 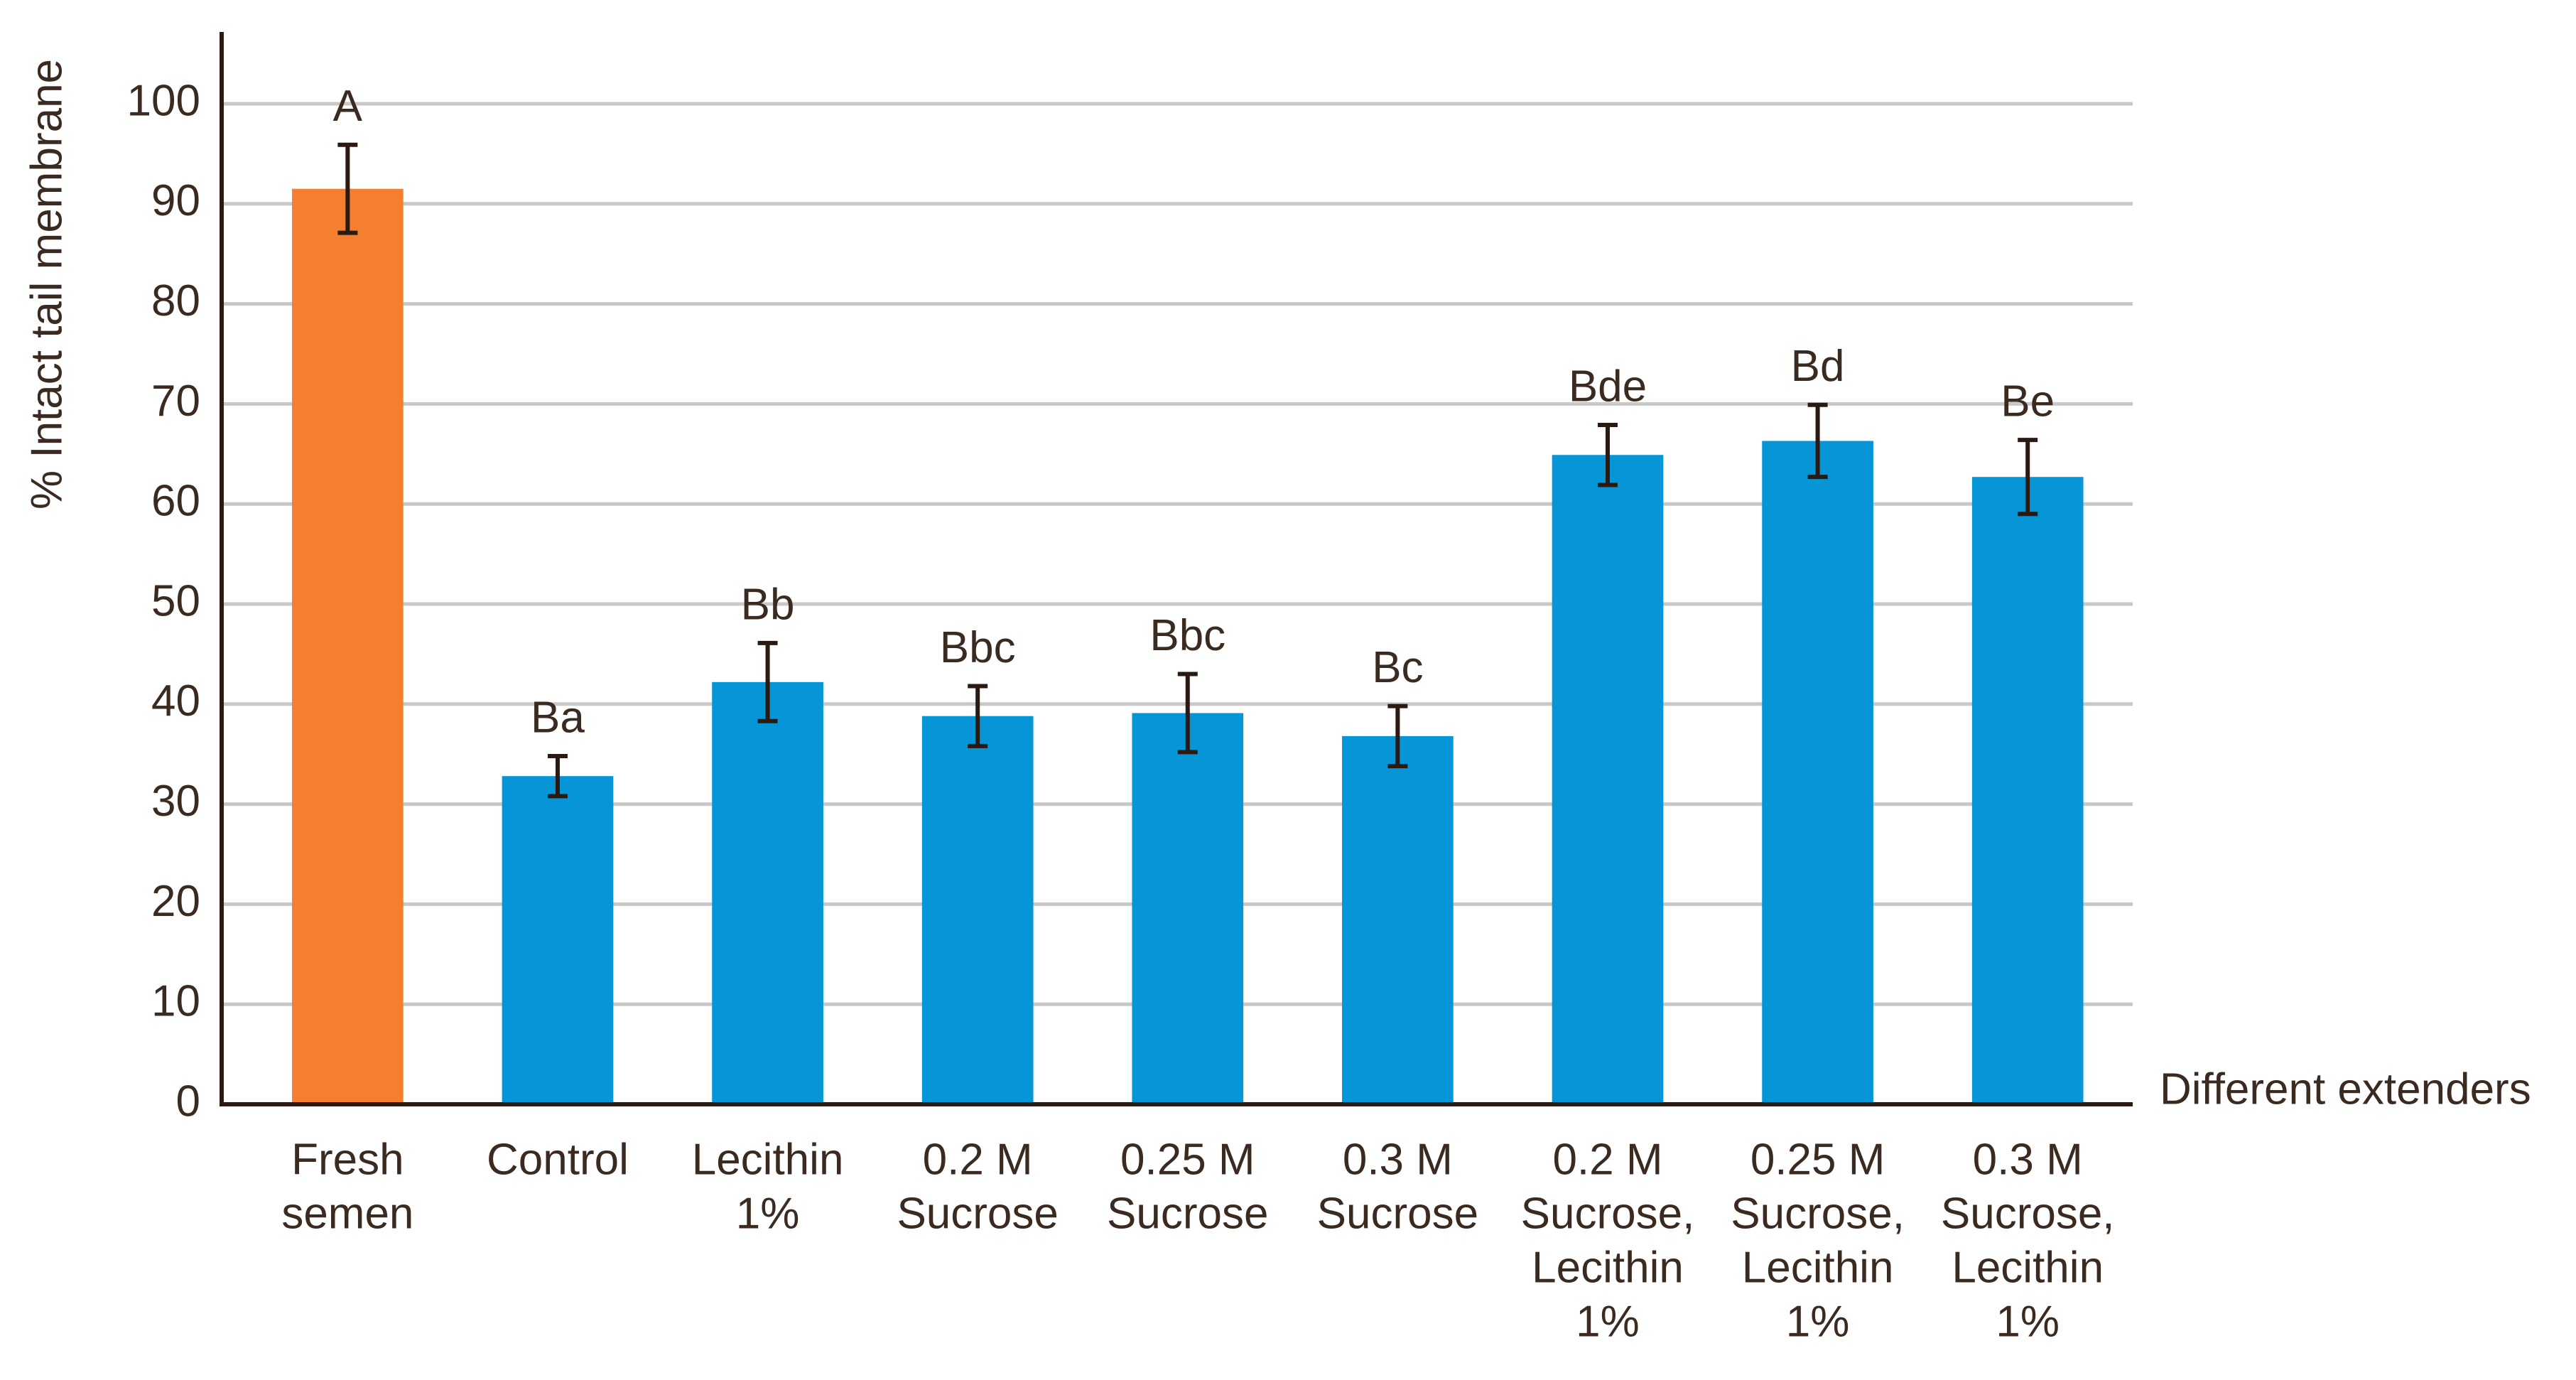 What do you see at coordinates (347, 1159) in the screenshot?
I see `x-tick-label: Fresh` at bounding box center [347, 1159].